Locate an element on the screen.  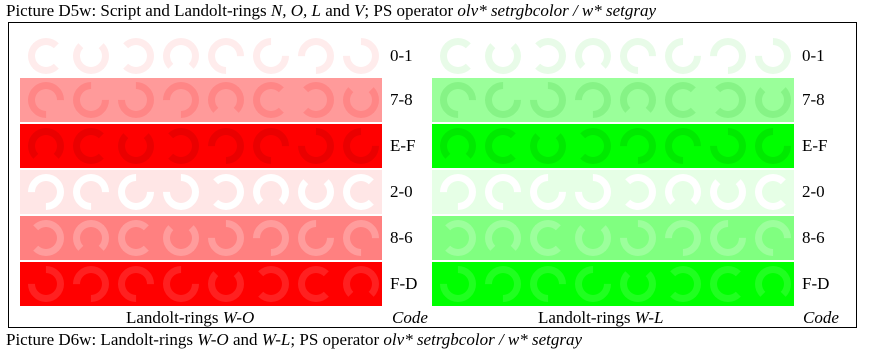
caption-operator: olv* setrgbcolor / w* setgray is located at coordinates (483, 339).